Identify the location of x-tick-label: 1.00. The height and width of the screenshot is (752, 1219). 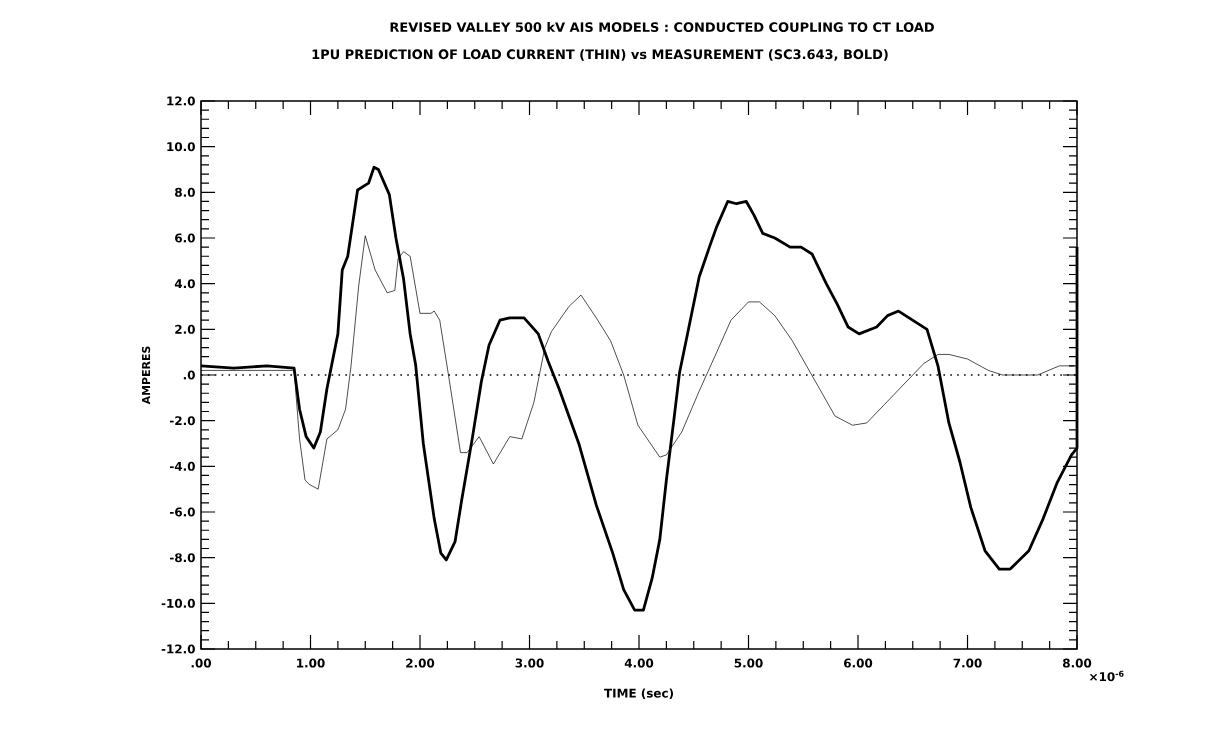
(311, 663).